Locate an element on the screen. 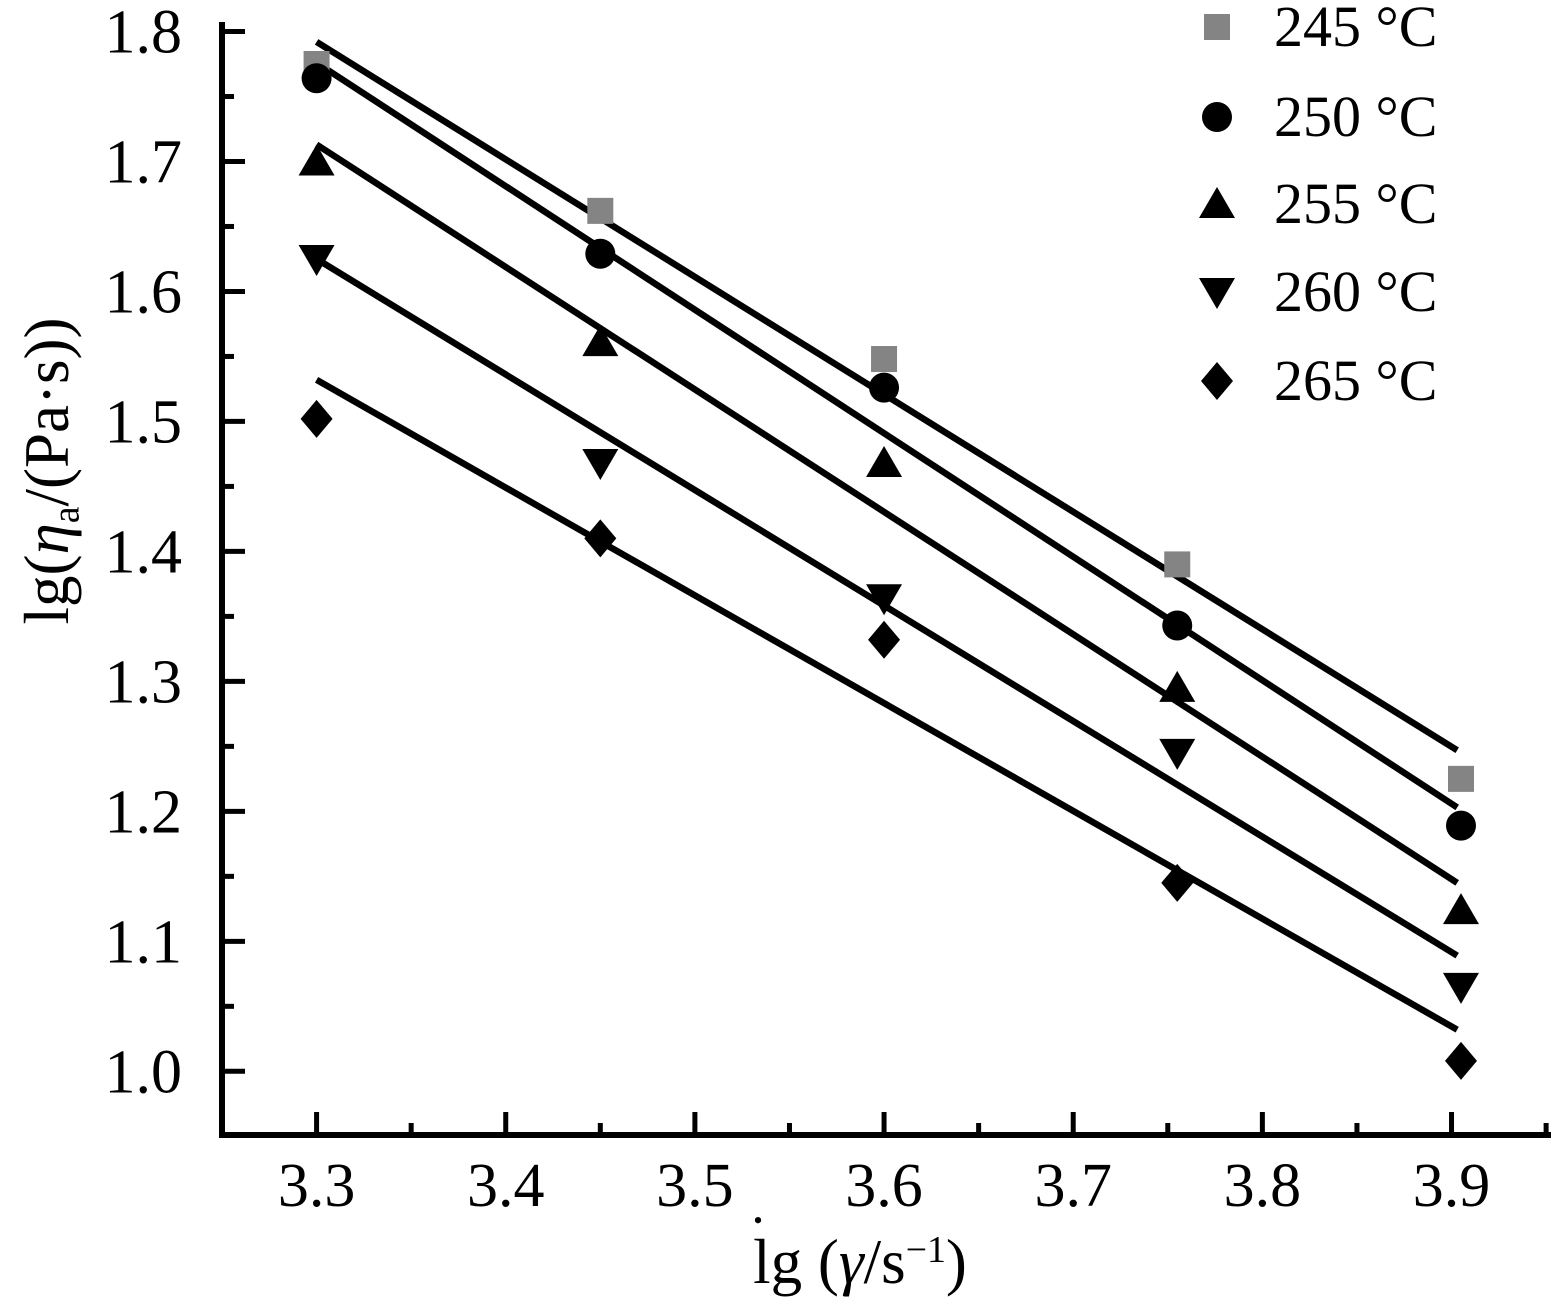 This screenshot has width=1551, height=1301. y-tick-label: 1.3 is located at coordinates (144, 682).